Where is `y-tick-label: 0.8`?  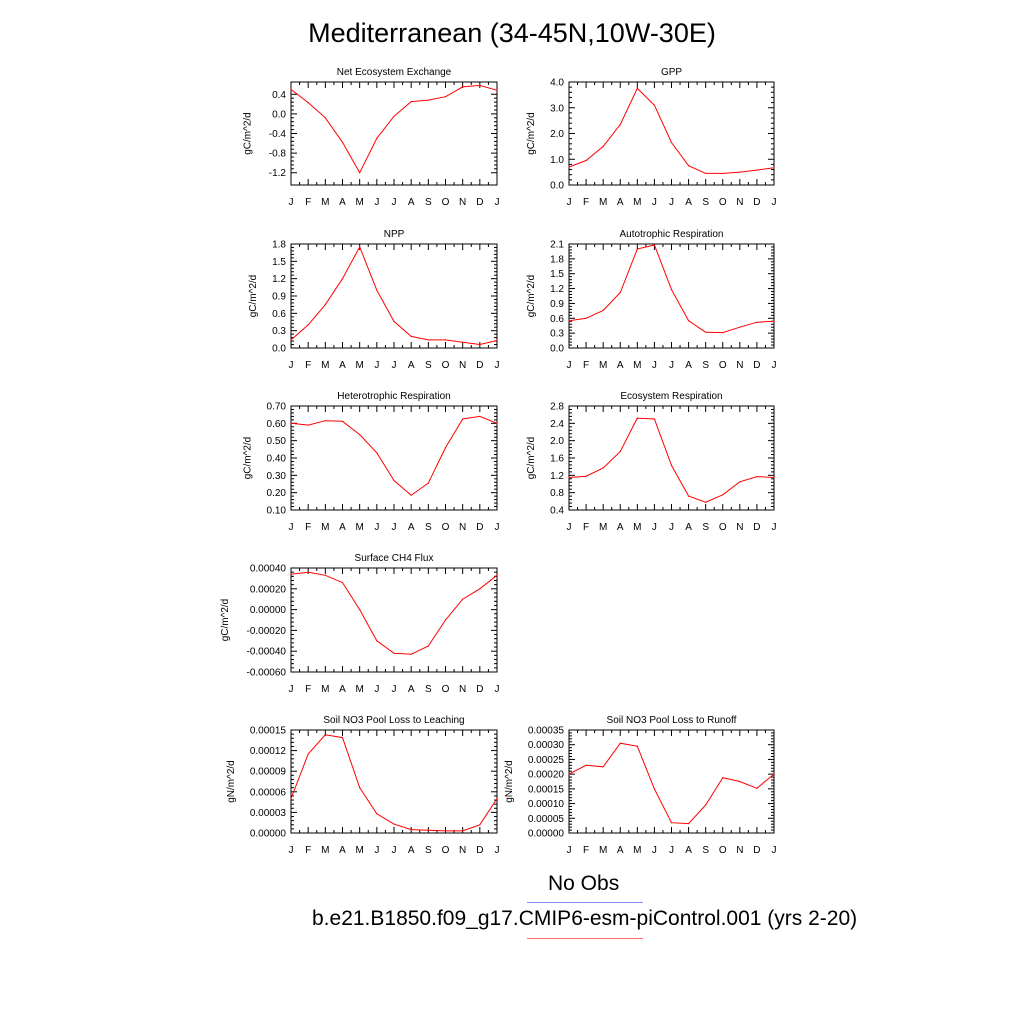 y-tick-label: 0.8 is located at coordinates (557, 493).